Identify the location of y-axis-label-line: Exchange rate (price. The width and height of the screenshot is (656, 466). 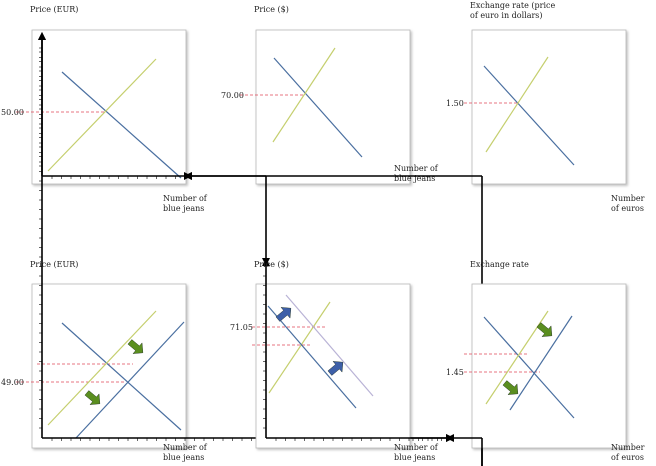
(512, 5).